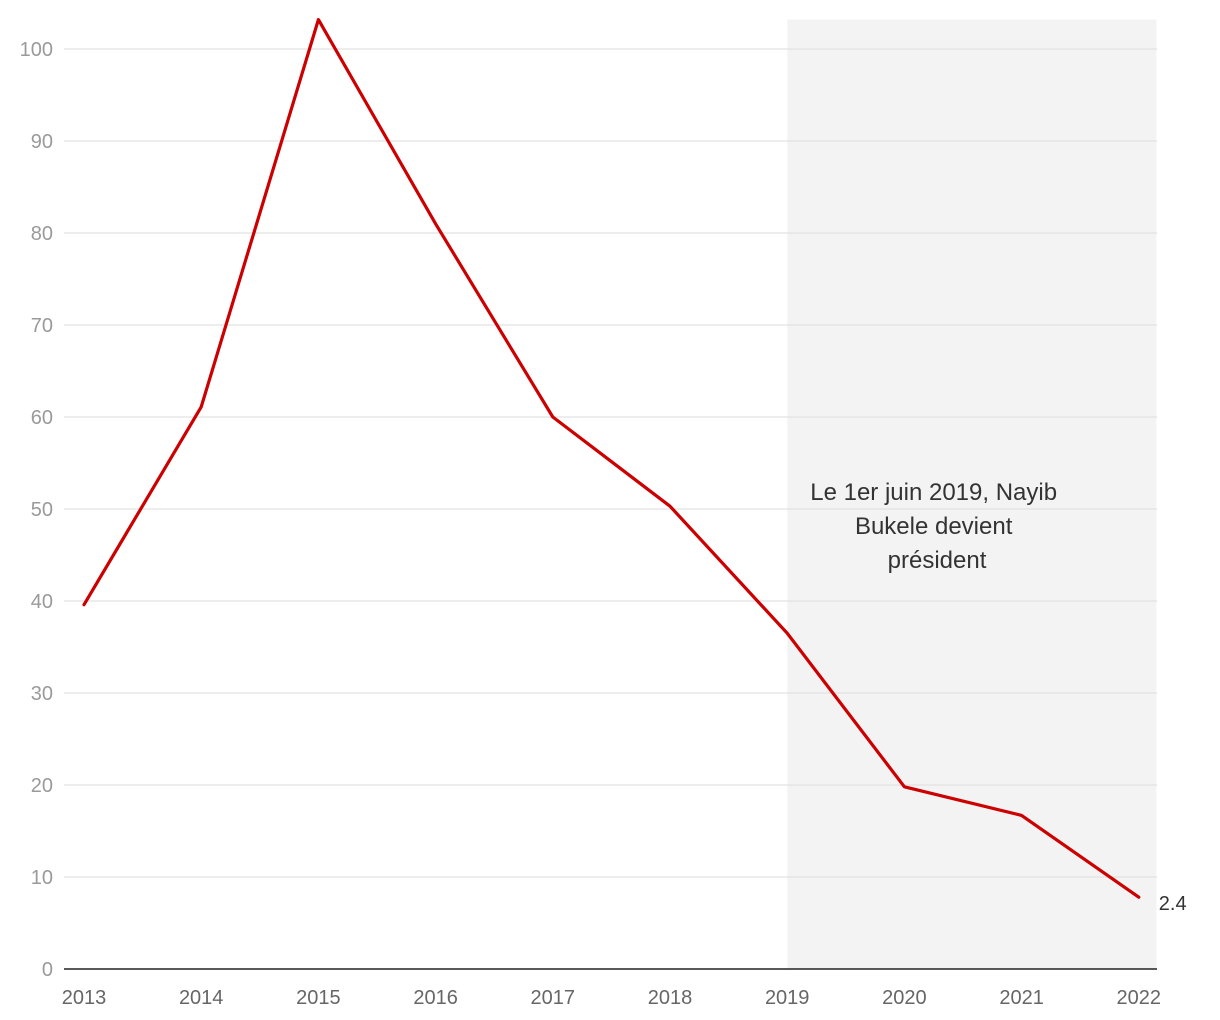 The width and height of the screenshot is (1220, 1020). Describe the element at coordinates (611, 998) in the screenshot. I see `x-axis-tick-labels: 2013 2014 2015 2016 2017 2018 2019 2020 2021 2022` at that location.